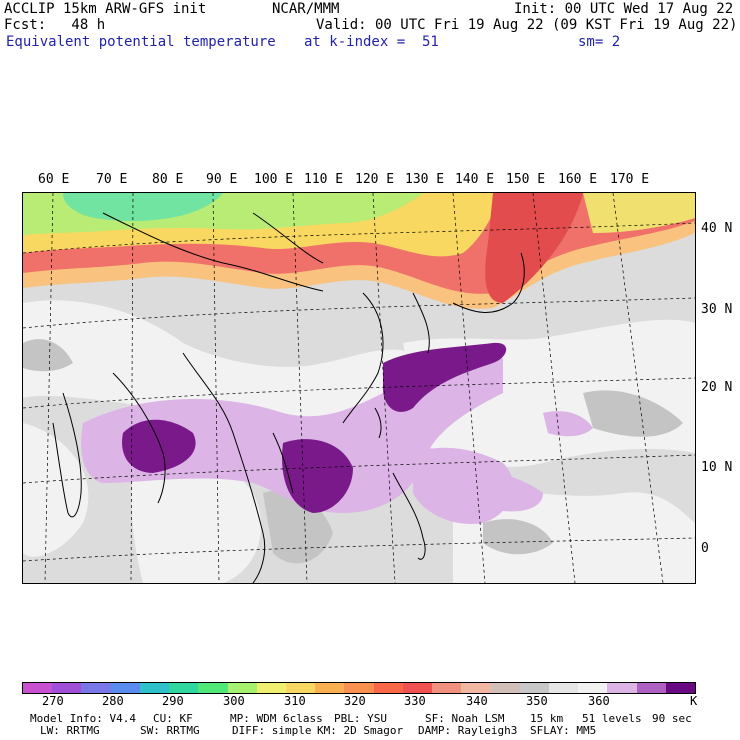 The height and width of the screenshot is (740, 740). Describe the element at coordinates (371, 42) in the screenshot. I see `level-index: at k-index = 51` at that location.